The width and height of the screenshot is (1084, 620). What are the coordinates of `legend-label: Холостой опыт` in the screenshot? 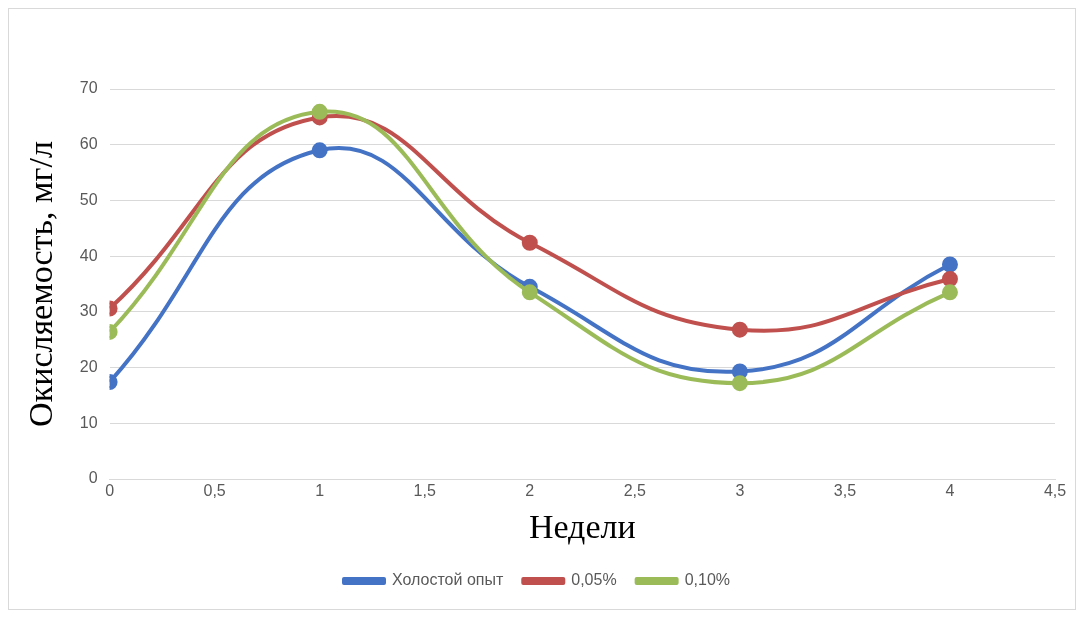 It's located at (448, 580).